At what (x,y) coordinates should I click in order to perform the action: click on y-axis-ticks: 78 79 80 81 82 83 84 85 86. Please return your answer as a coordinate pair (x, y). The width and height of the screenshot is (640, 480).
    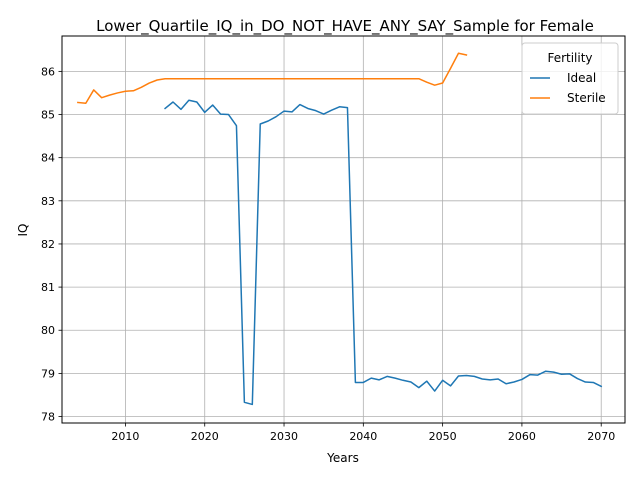
    Looking at the image, I should click on (51, 244).